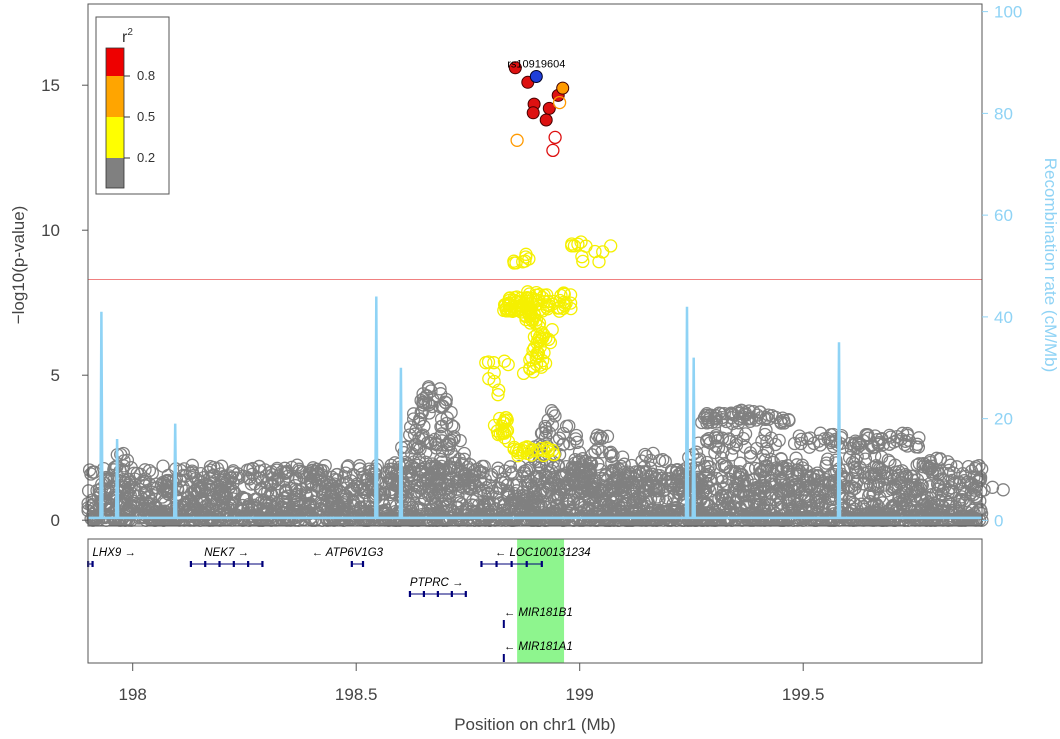  Describe the element at coordinates (580, 694) in the screenshot. I see `x-tick-label: 199` at that location.